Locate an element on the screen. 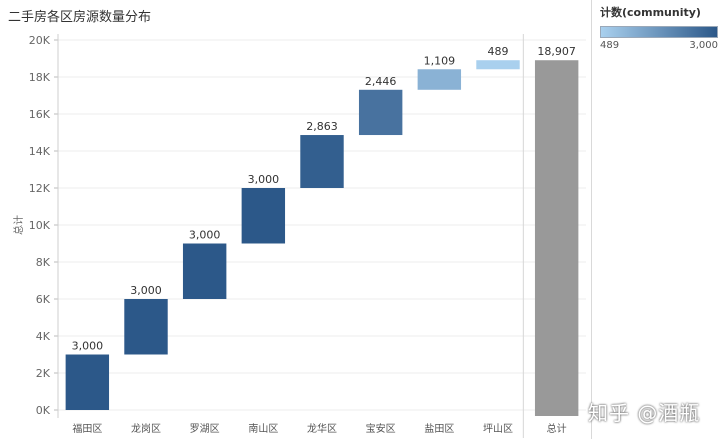 Image resolution: width=720 pixels, height=439 pixels. x-axis: 福田区 龙岗区 罗湖区 南山区 龙华区 宝安区 盐田区 坪山区 总计 is located at coordinates (319, 428).